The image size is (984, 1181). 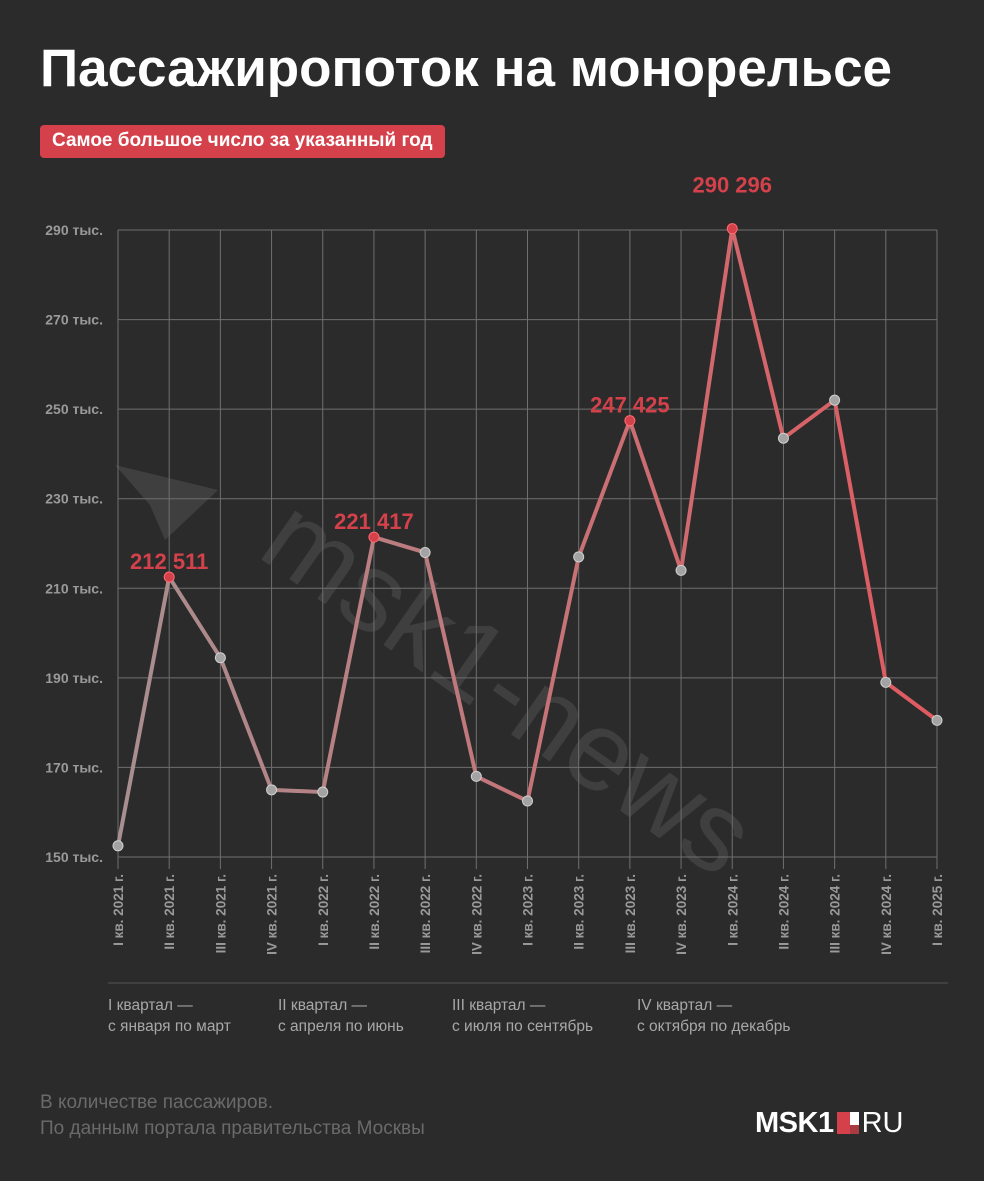 What do you see at coordinates (74, 678) in the screenshot?
I see `y-tick-label: 190 тыс.` at bounding box center [74, 678].